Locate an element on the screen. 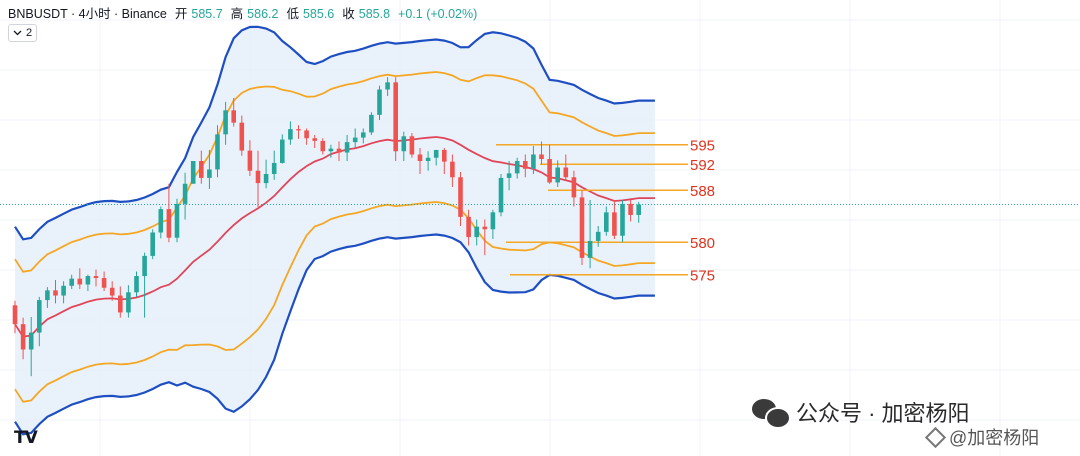  watermark-bottom: @加密杨阳 is located at coordinates (982, 437).